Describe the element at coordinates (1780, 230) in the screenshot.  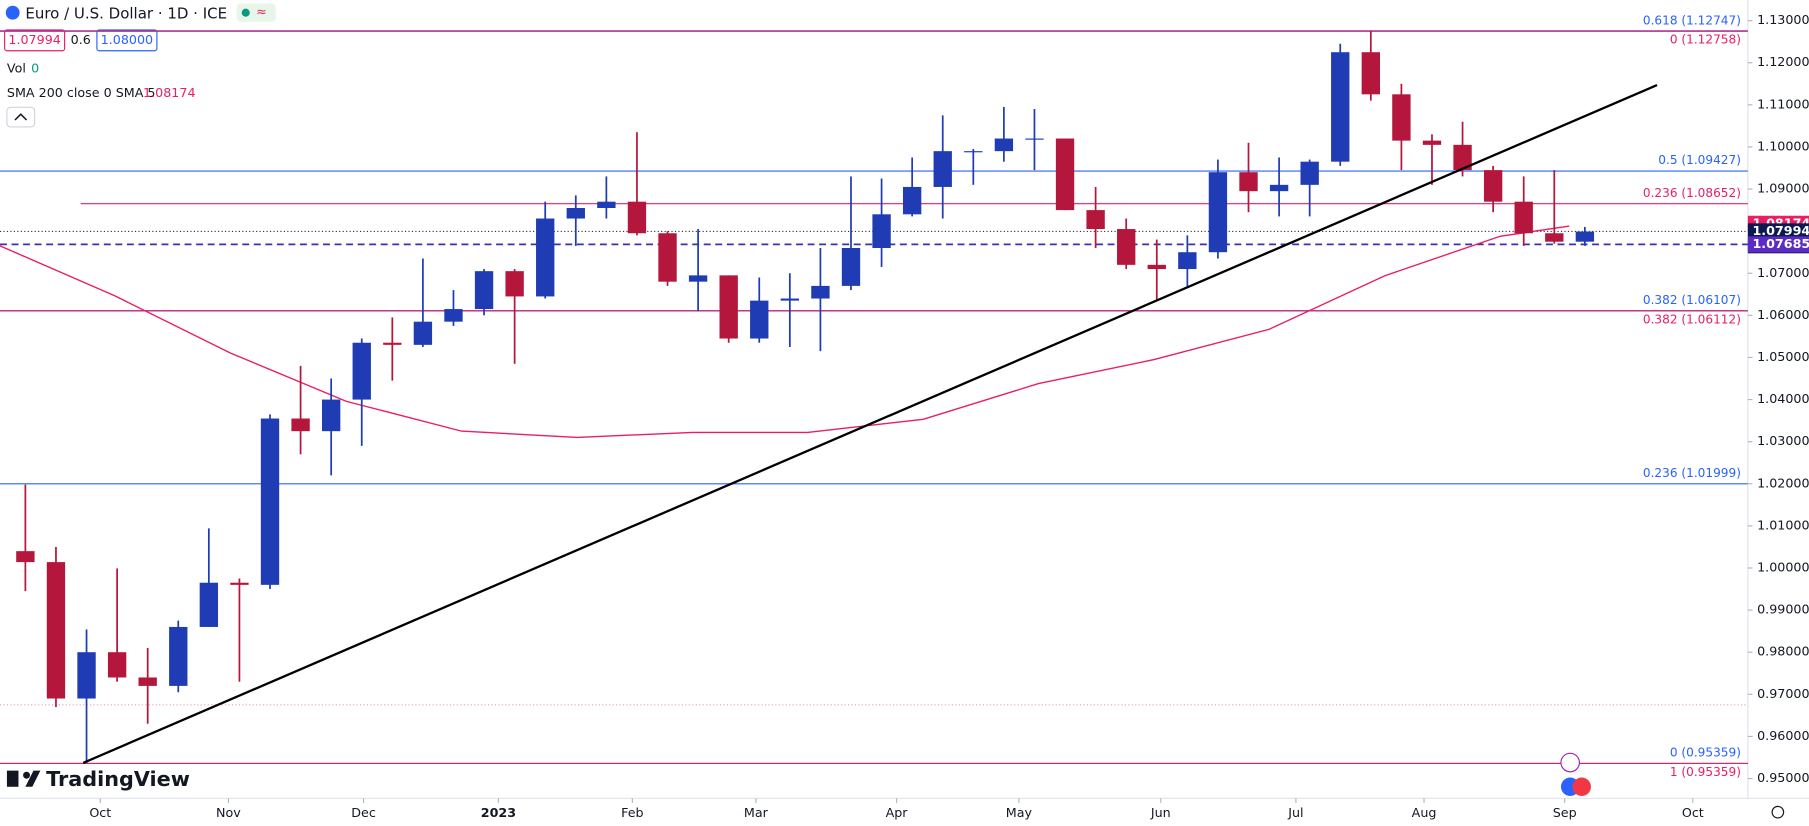
I see `price-tag-label: 1.07994` at that location.